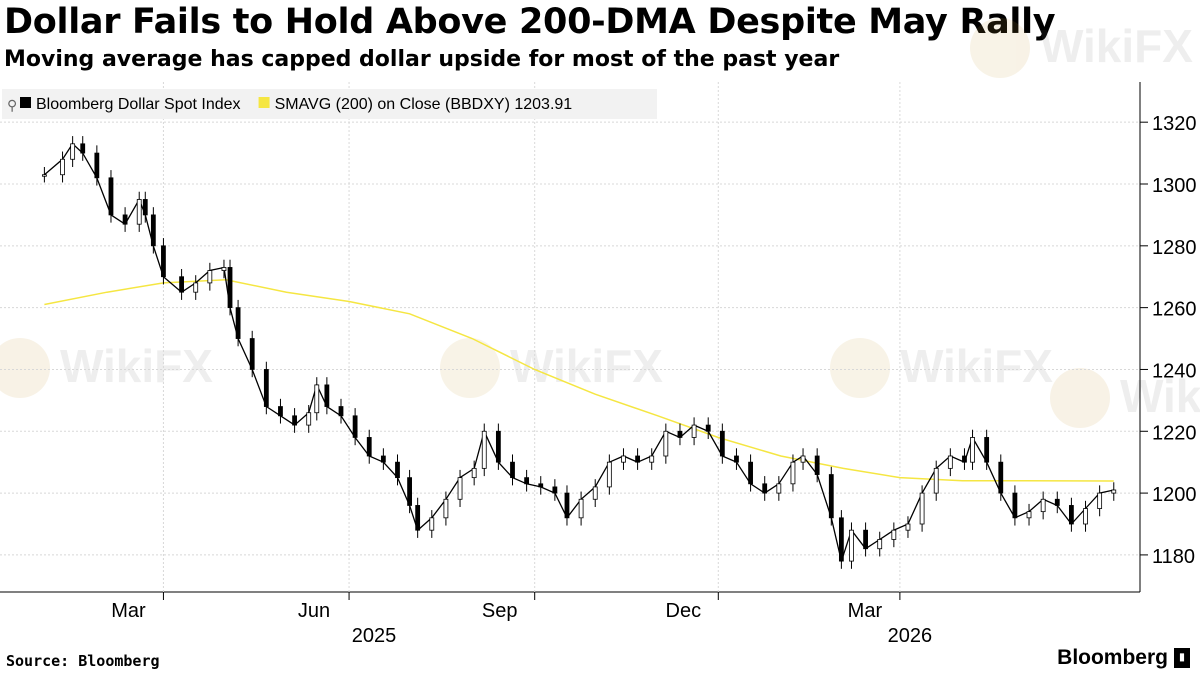 This screenshot has width=1200, height=675. What do you see at coordinates (138, 104) in the screenshot?
I see `legend-label: Bloomberg Dollar Spot Index` at bounding box center [138, 104].